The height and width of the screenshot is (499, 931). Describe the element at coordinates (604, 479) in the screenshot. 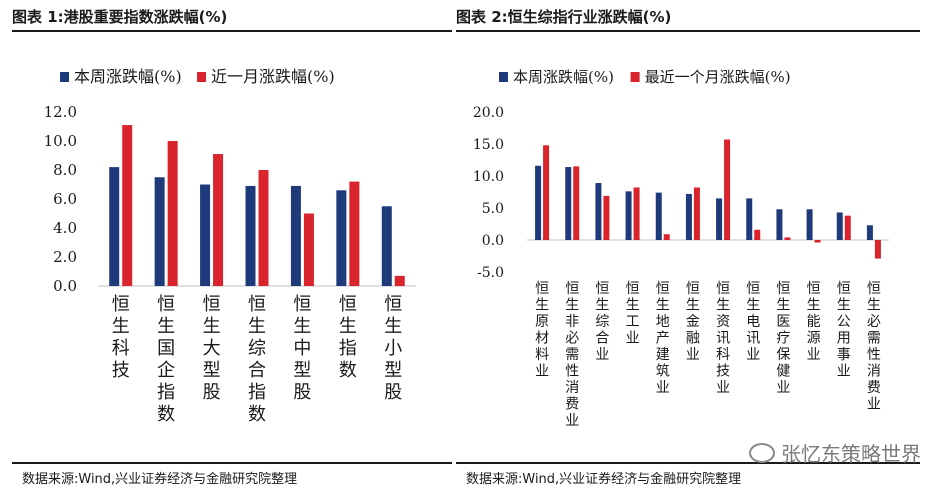

I see `right-source: 数据来源:Wind,兴业证券经济与金融研究院整理` at that location.